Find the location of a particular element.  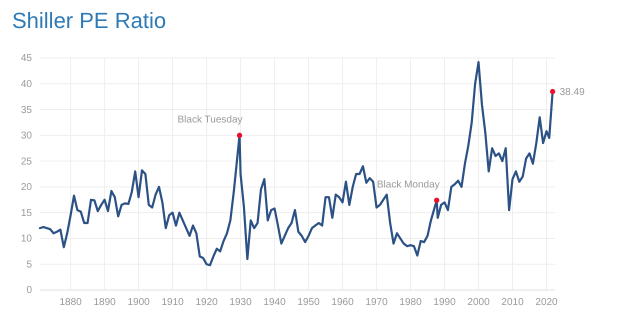

y-tick-label: 45 is located at coordinates (26, 58).